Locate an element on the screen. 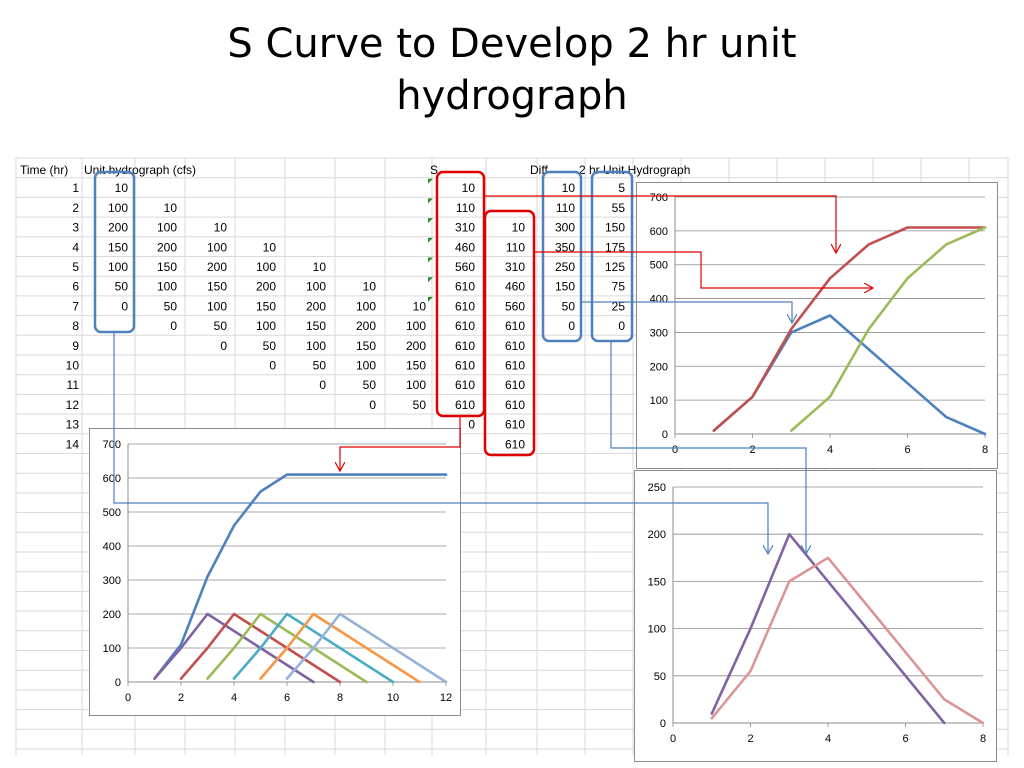 This screenshot has width=1024, height=768. cell-lag1: 200 is located at coordinates (167, 247).